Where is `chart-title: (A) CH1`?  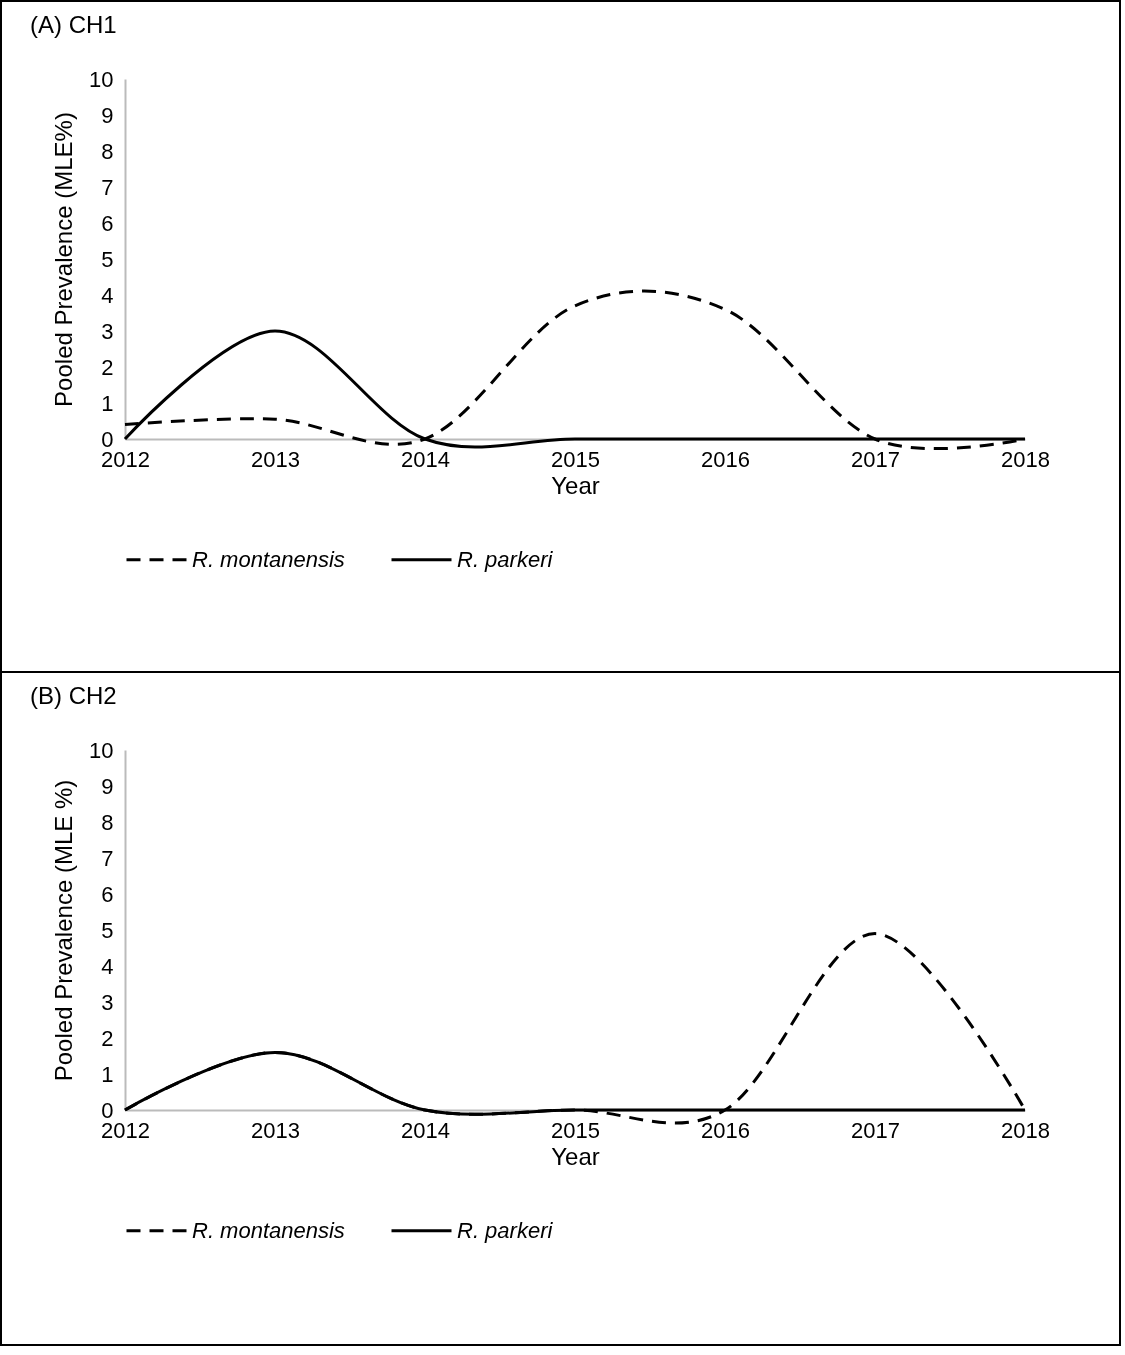
chart-title: (A) CH1 is located at coordinates (73, 24).